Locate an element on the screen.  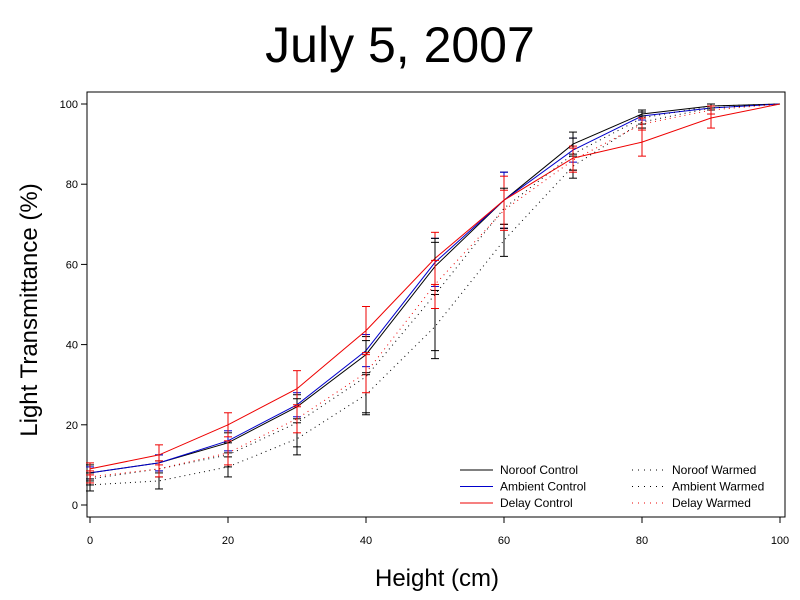
legend-label: Noroof Control is located at coordinates (539, 470).